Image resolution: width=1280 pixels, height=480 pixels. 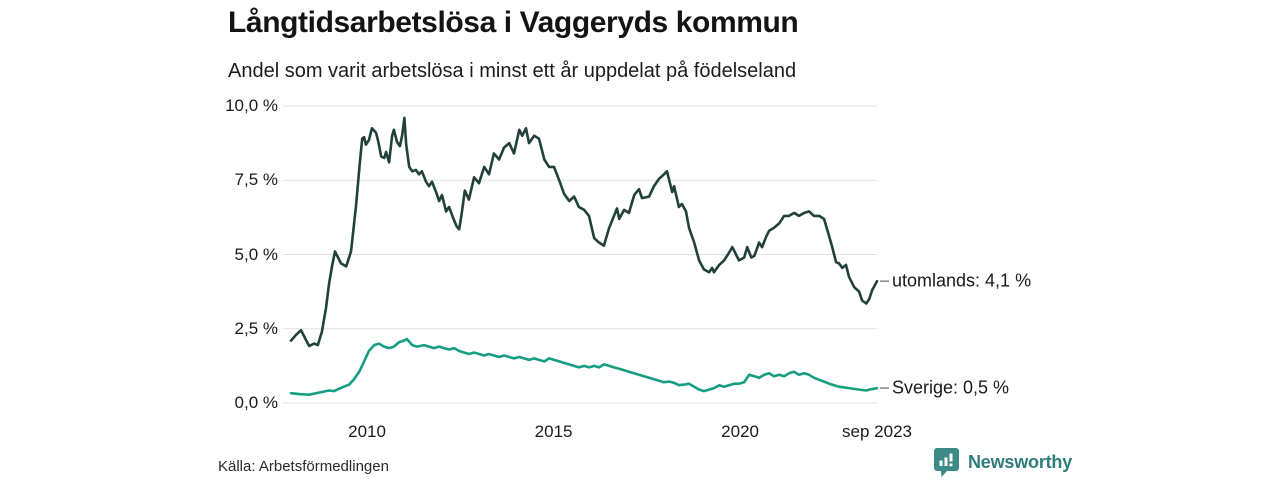 I want to click on y-axis-tick-label: 5,0 %, so click(x=256, y=254).